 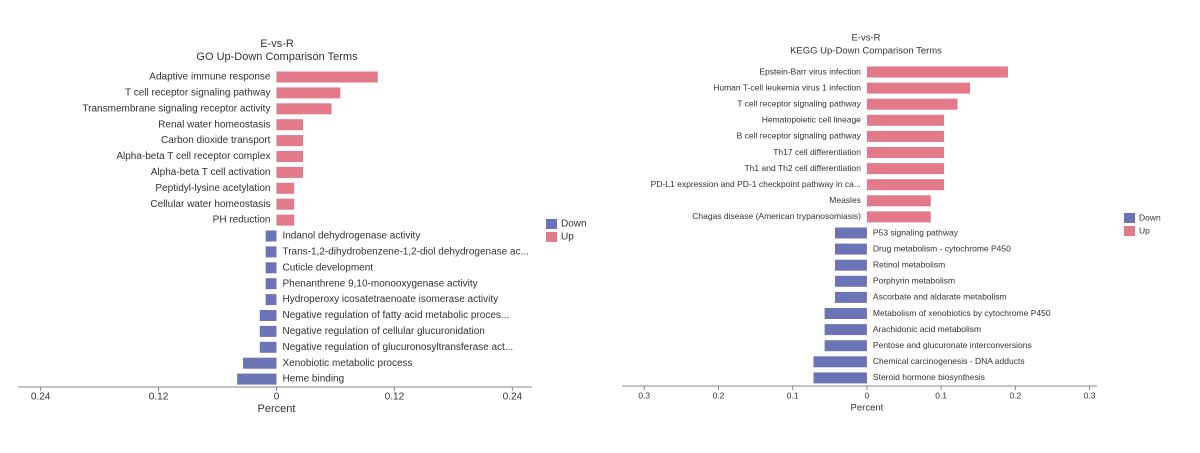 I want to click on chart-subtitle: KEGG Up-Down Comparison Terms, so click(x=866, y=51).